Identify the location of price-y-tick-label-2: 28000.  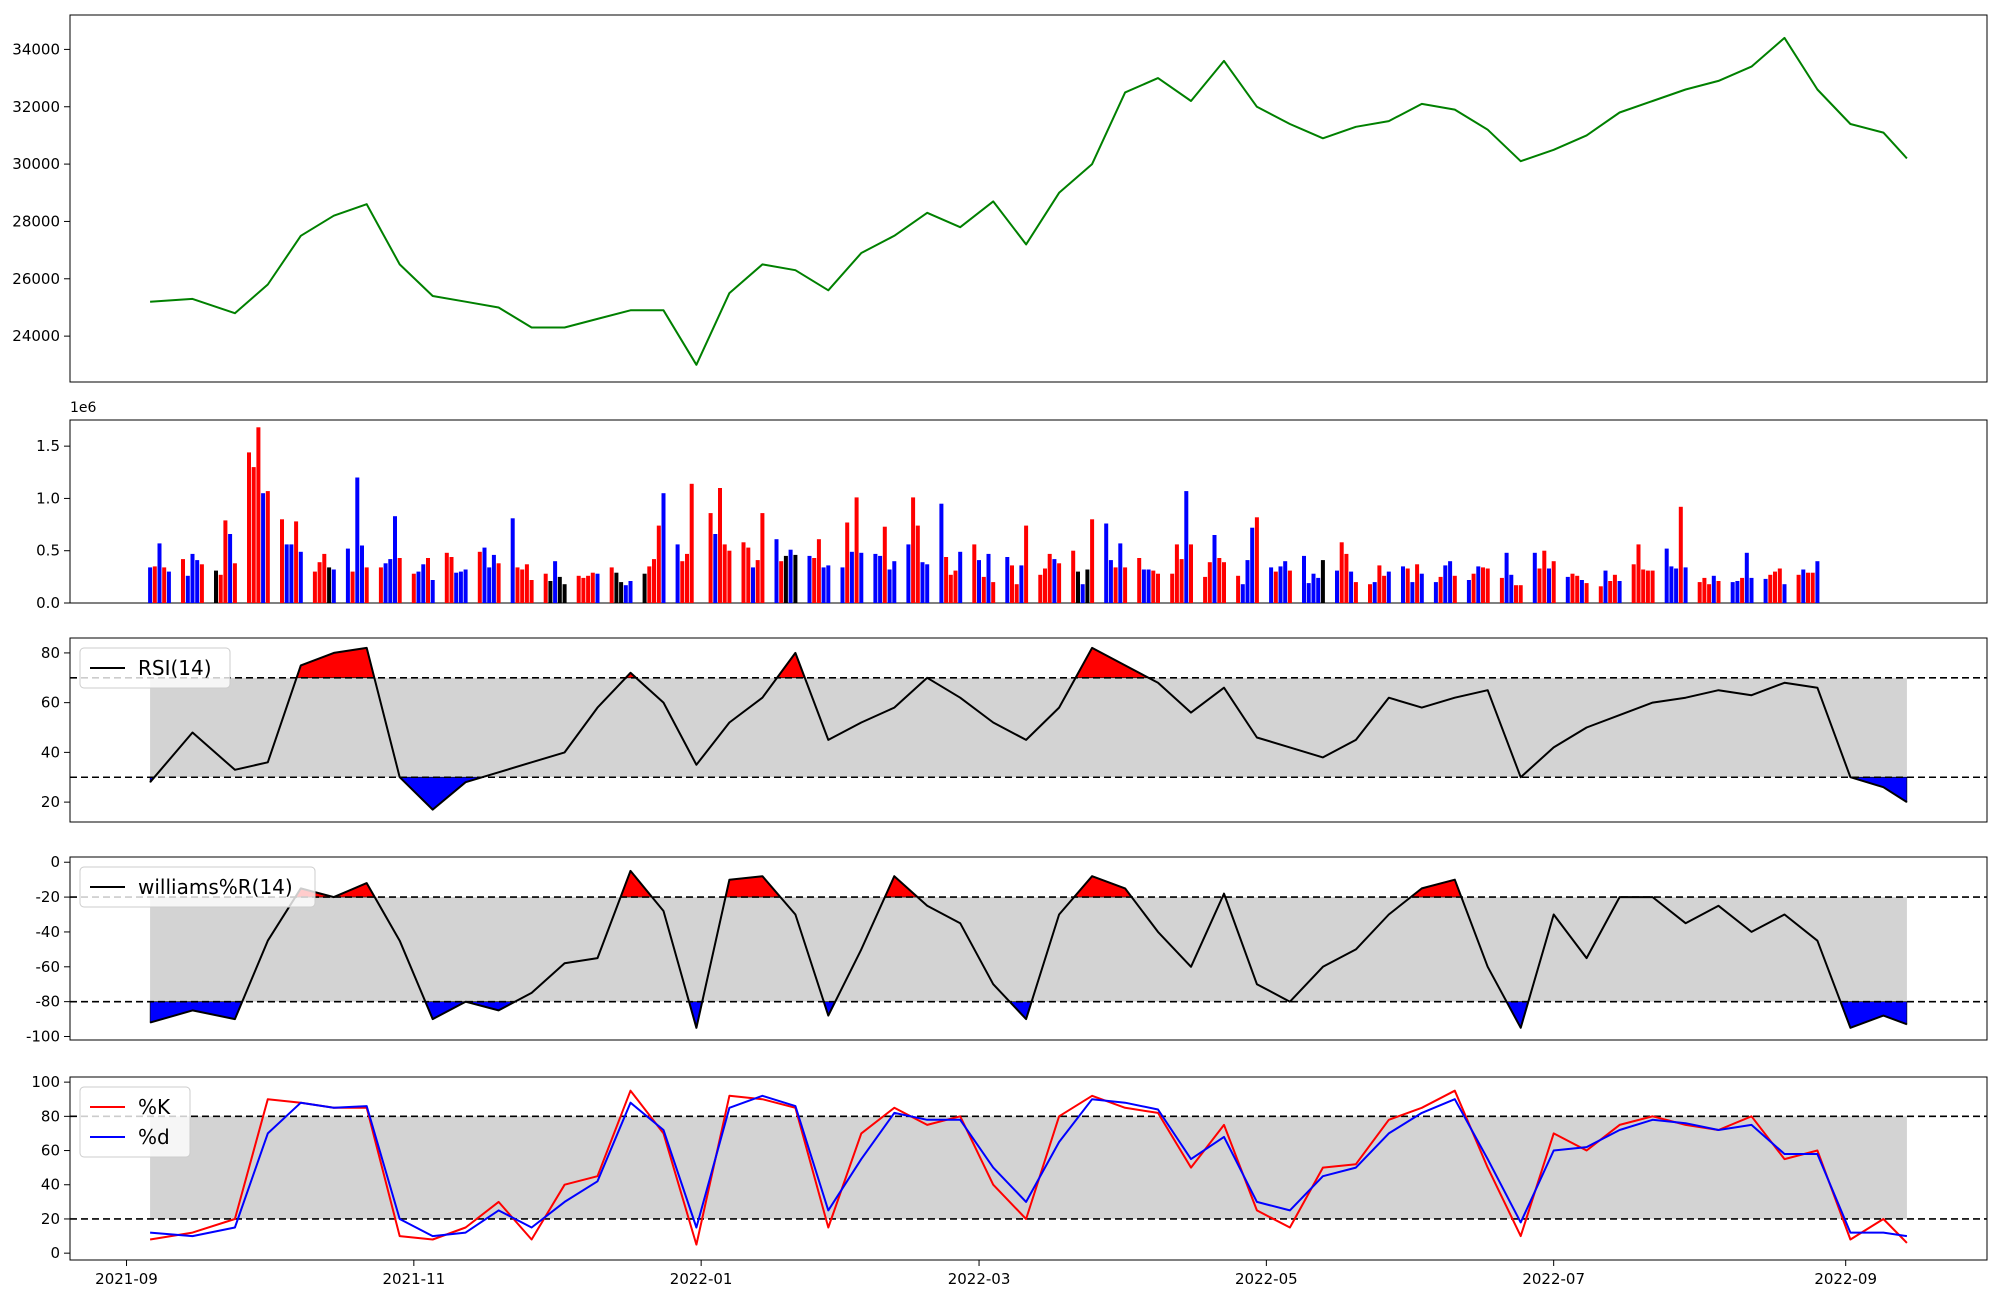
(36, 221).